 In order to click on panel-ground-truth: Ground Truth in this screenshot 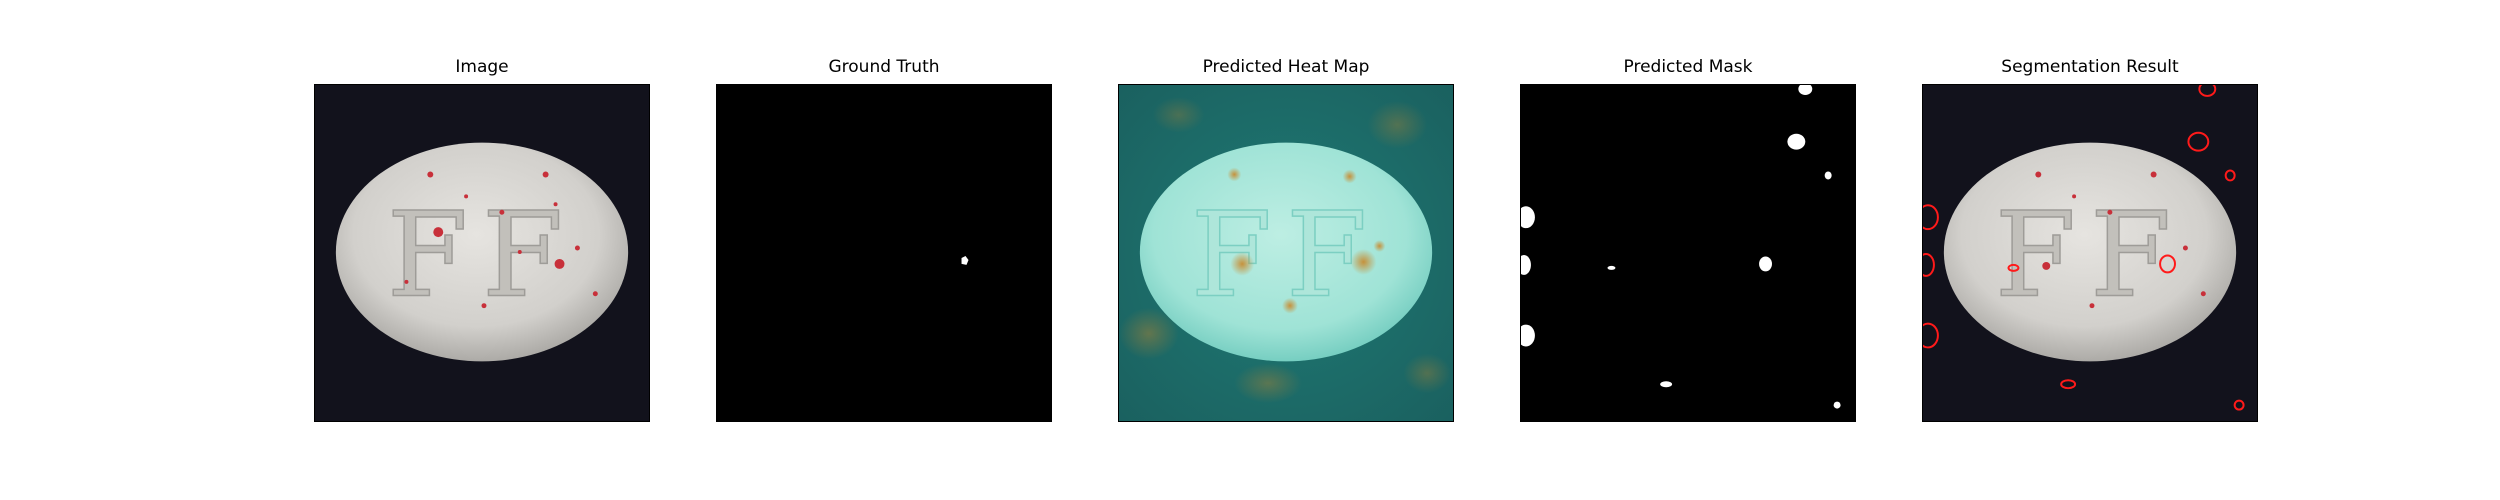, I will do `click(884, 239)`.